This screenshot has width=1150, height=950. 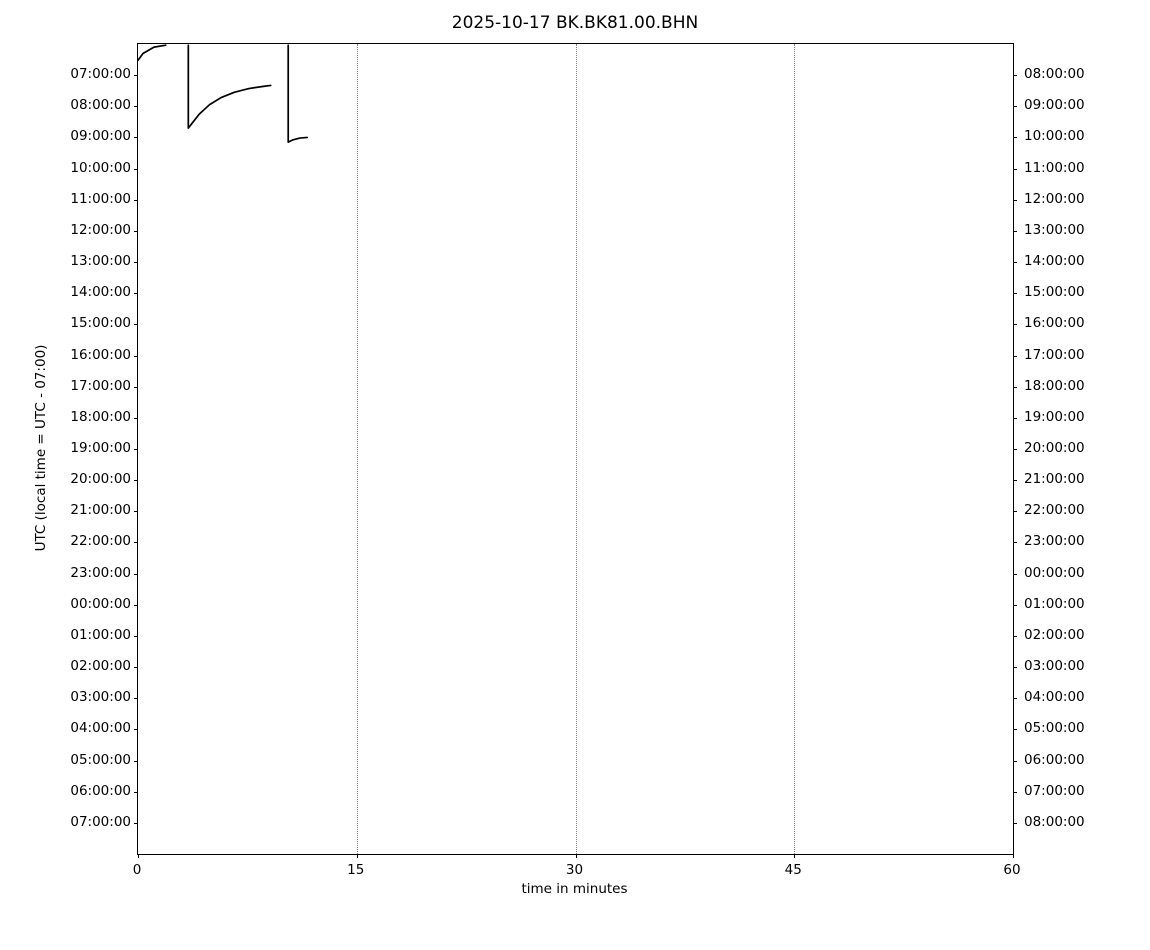 What do you see at coordinates (137, 870) in the screenshot?
I see `x-tick-label-0: 0` at bounding box center [137, 870].